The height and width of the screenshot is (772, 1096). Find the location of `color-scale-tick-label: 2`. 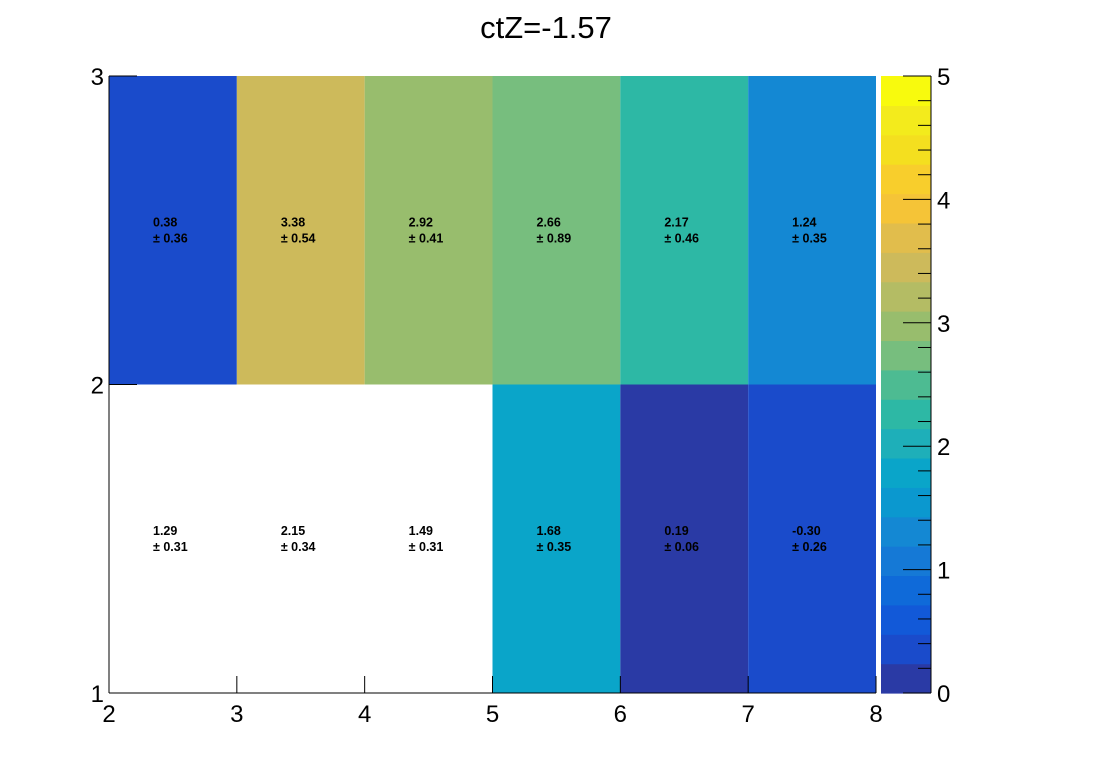

color-scale-tick-label: 2 is located at coordinates (943, 447).